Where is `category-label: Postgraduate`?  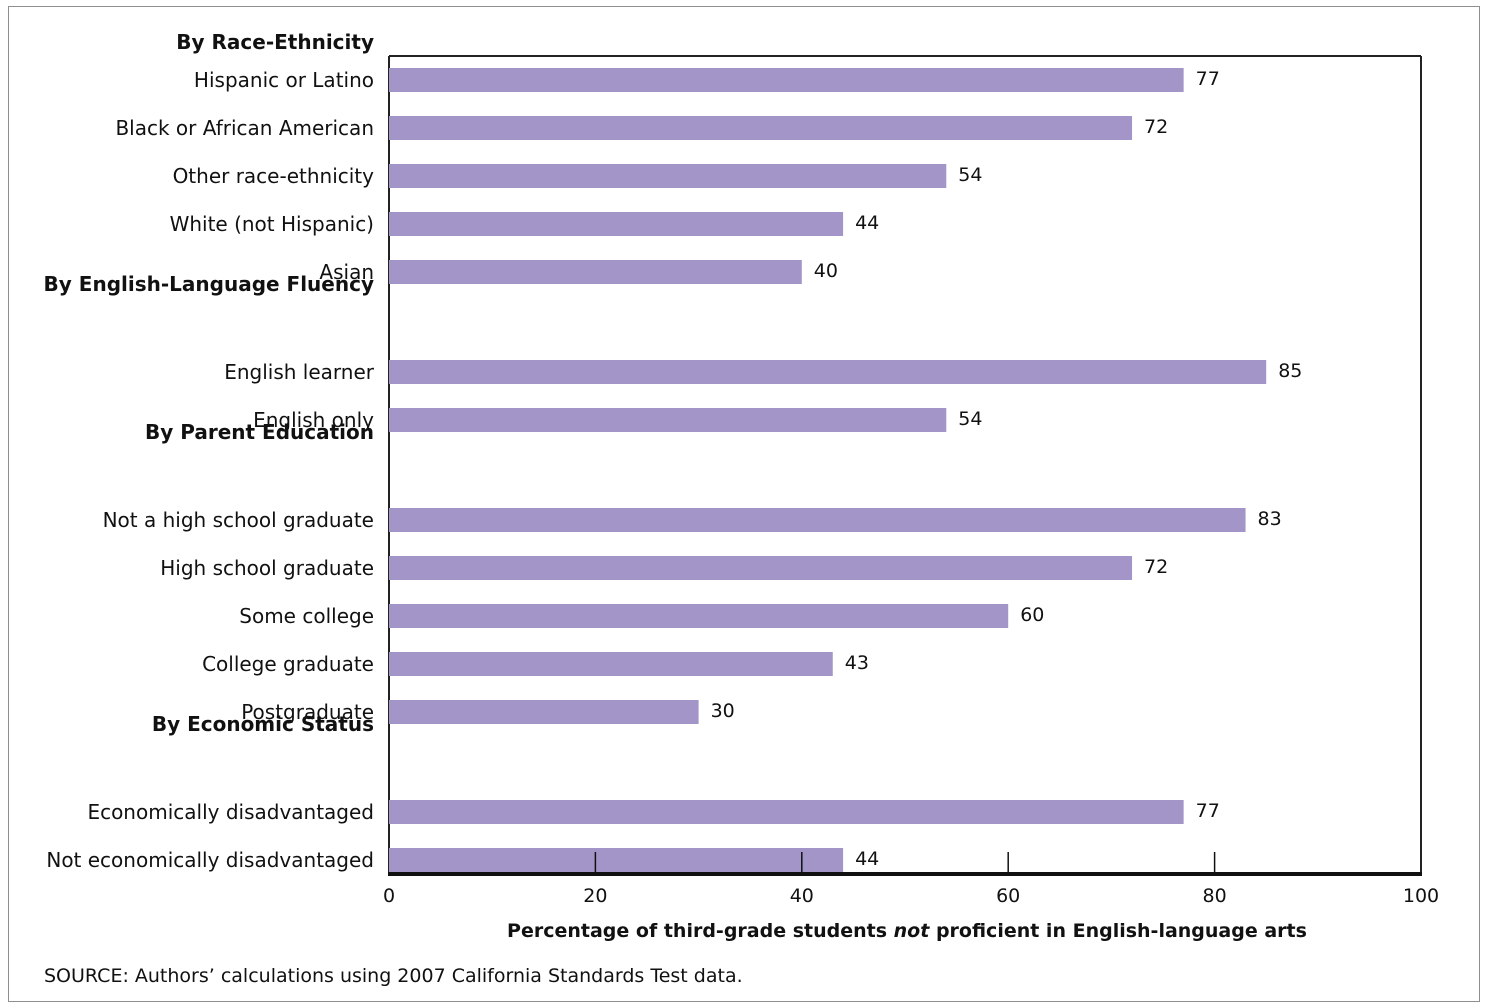 category-label: Postgraduate is located at coordinates (307, 712).